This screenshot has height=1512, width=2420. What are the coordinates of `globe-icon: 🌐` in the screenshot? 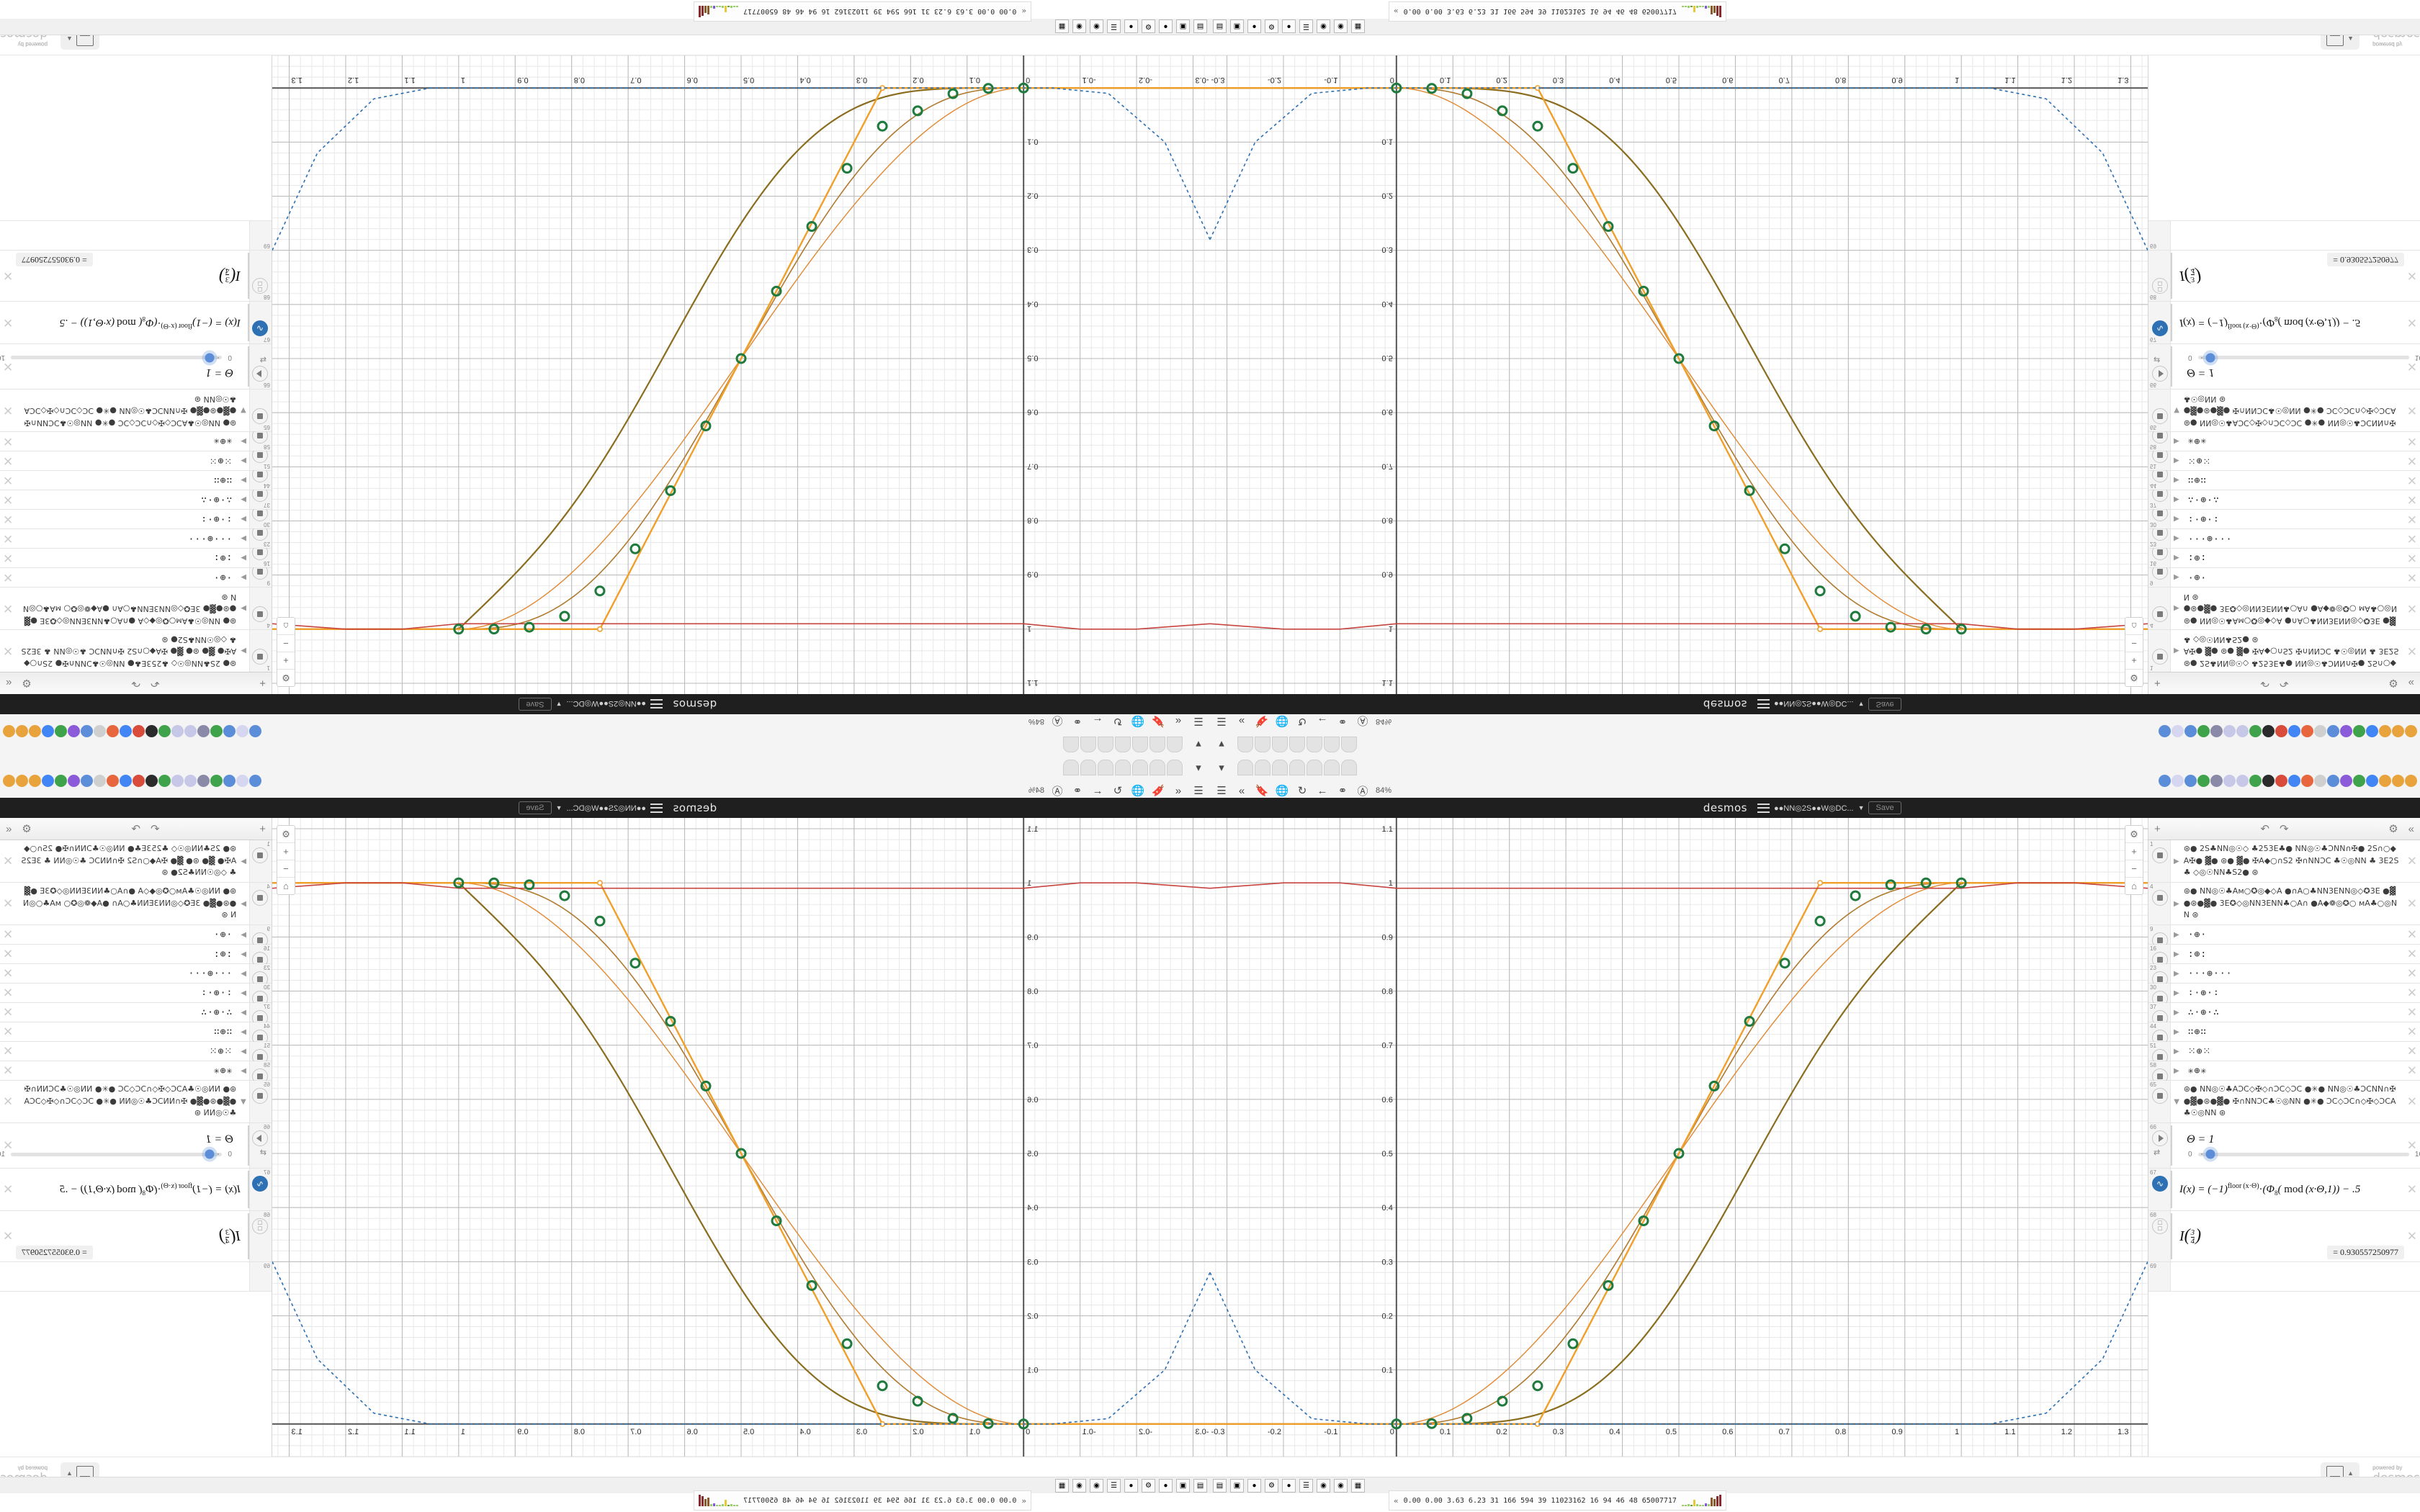 It's located at (1282, 721).